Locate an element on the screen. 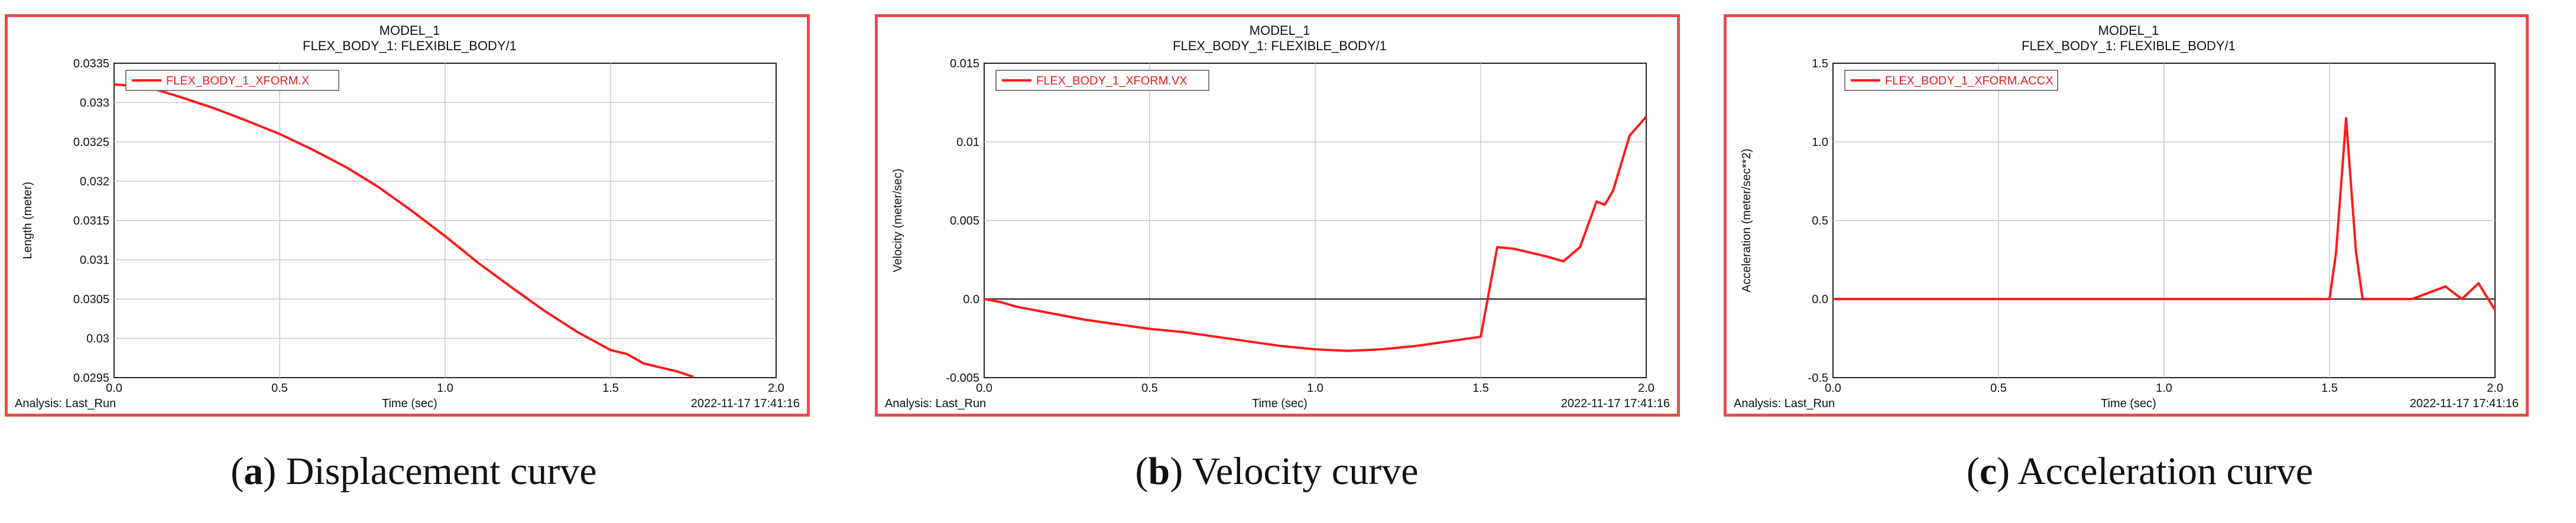 This screenshot has width=2576, height=523. legend-box is located at coordinates (1102, 80).